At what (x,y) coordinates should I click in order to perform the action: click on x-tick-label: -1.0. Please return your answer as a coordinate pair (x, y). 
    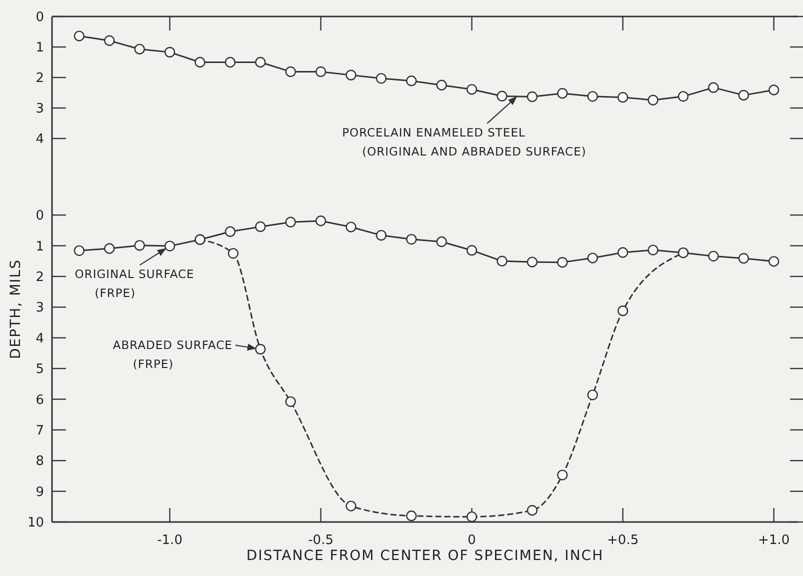
    Looking at the image, I should click on (169, 540).